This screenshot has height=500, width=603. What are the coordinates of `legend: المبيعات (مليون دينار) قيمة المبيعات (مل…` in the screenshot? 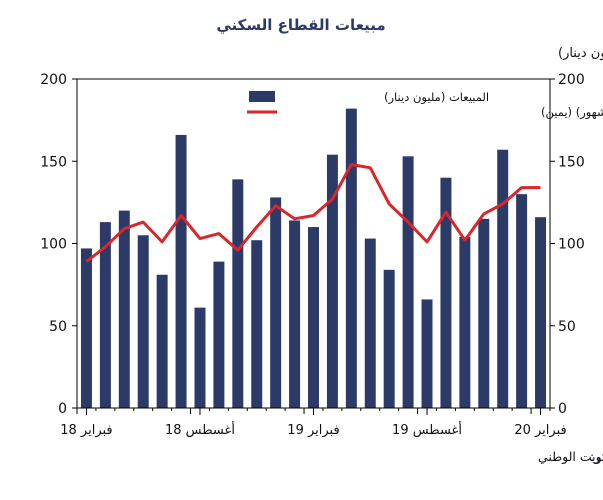 It's located at (425, 105).